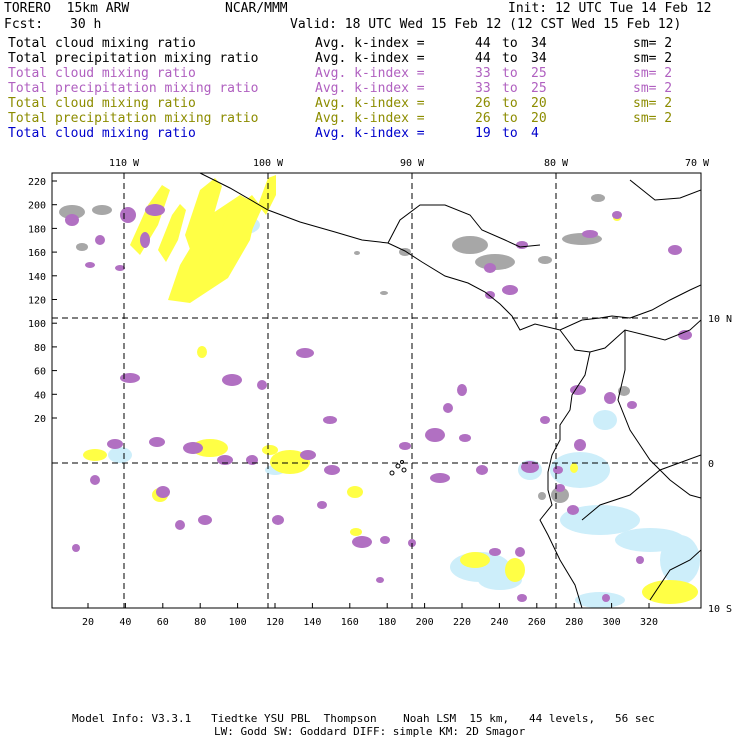  Describe the element at coordinates (37, 206) in the screenshot. I see `y-tick-label: 200` at that location.